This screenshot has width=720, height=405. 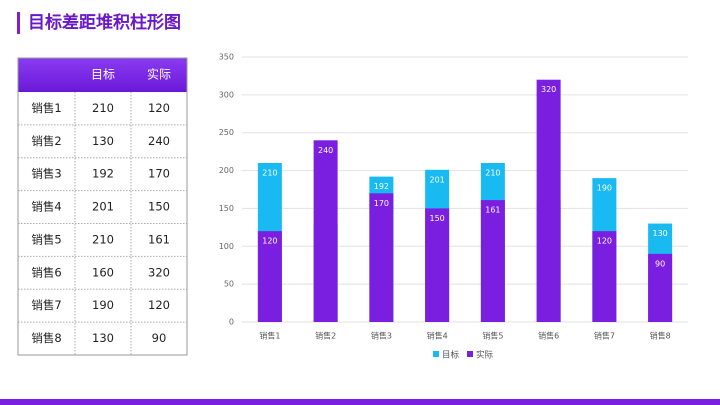 What do you see at coordinates (660, 336) in the screenshot?
I see `x-tick-label: 销售8` at bounding box center [660, 336].